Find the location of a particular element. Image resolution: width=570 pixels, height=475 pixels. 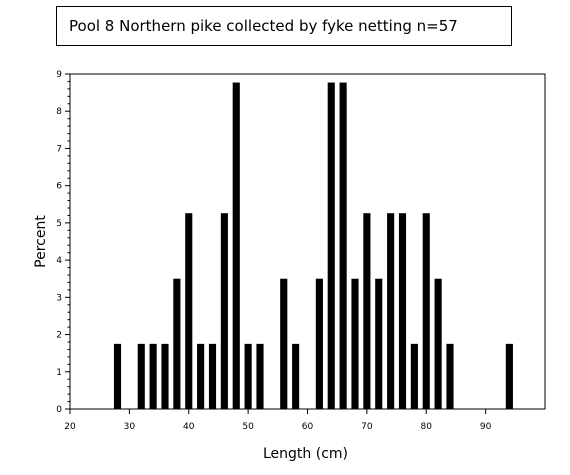

y-tick-label: 0 is located at coordinates (59, 410).